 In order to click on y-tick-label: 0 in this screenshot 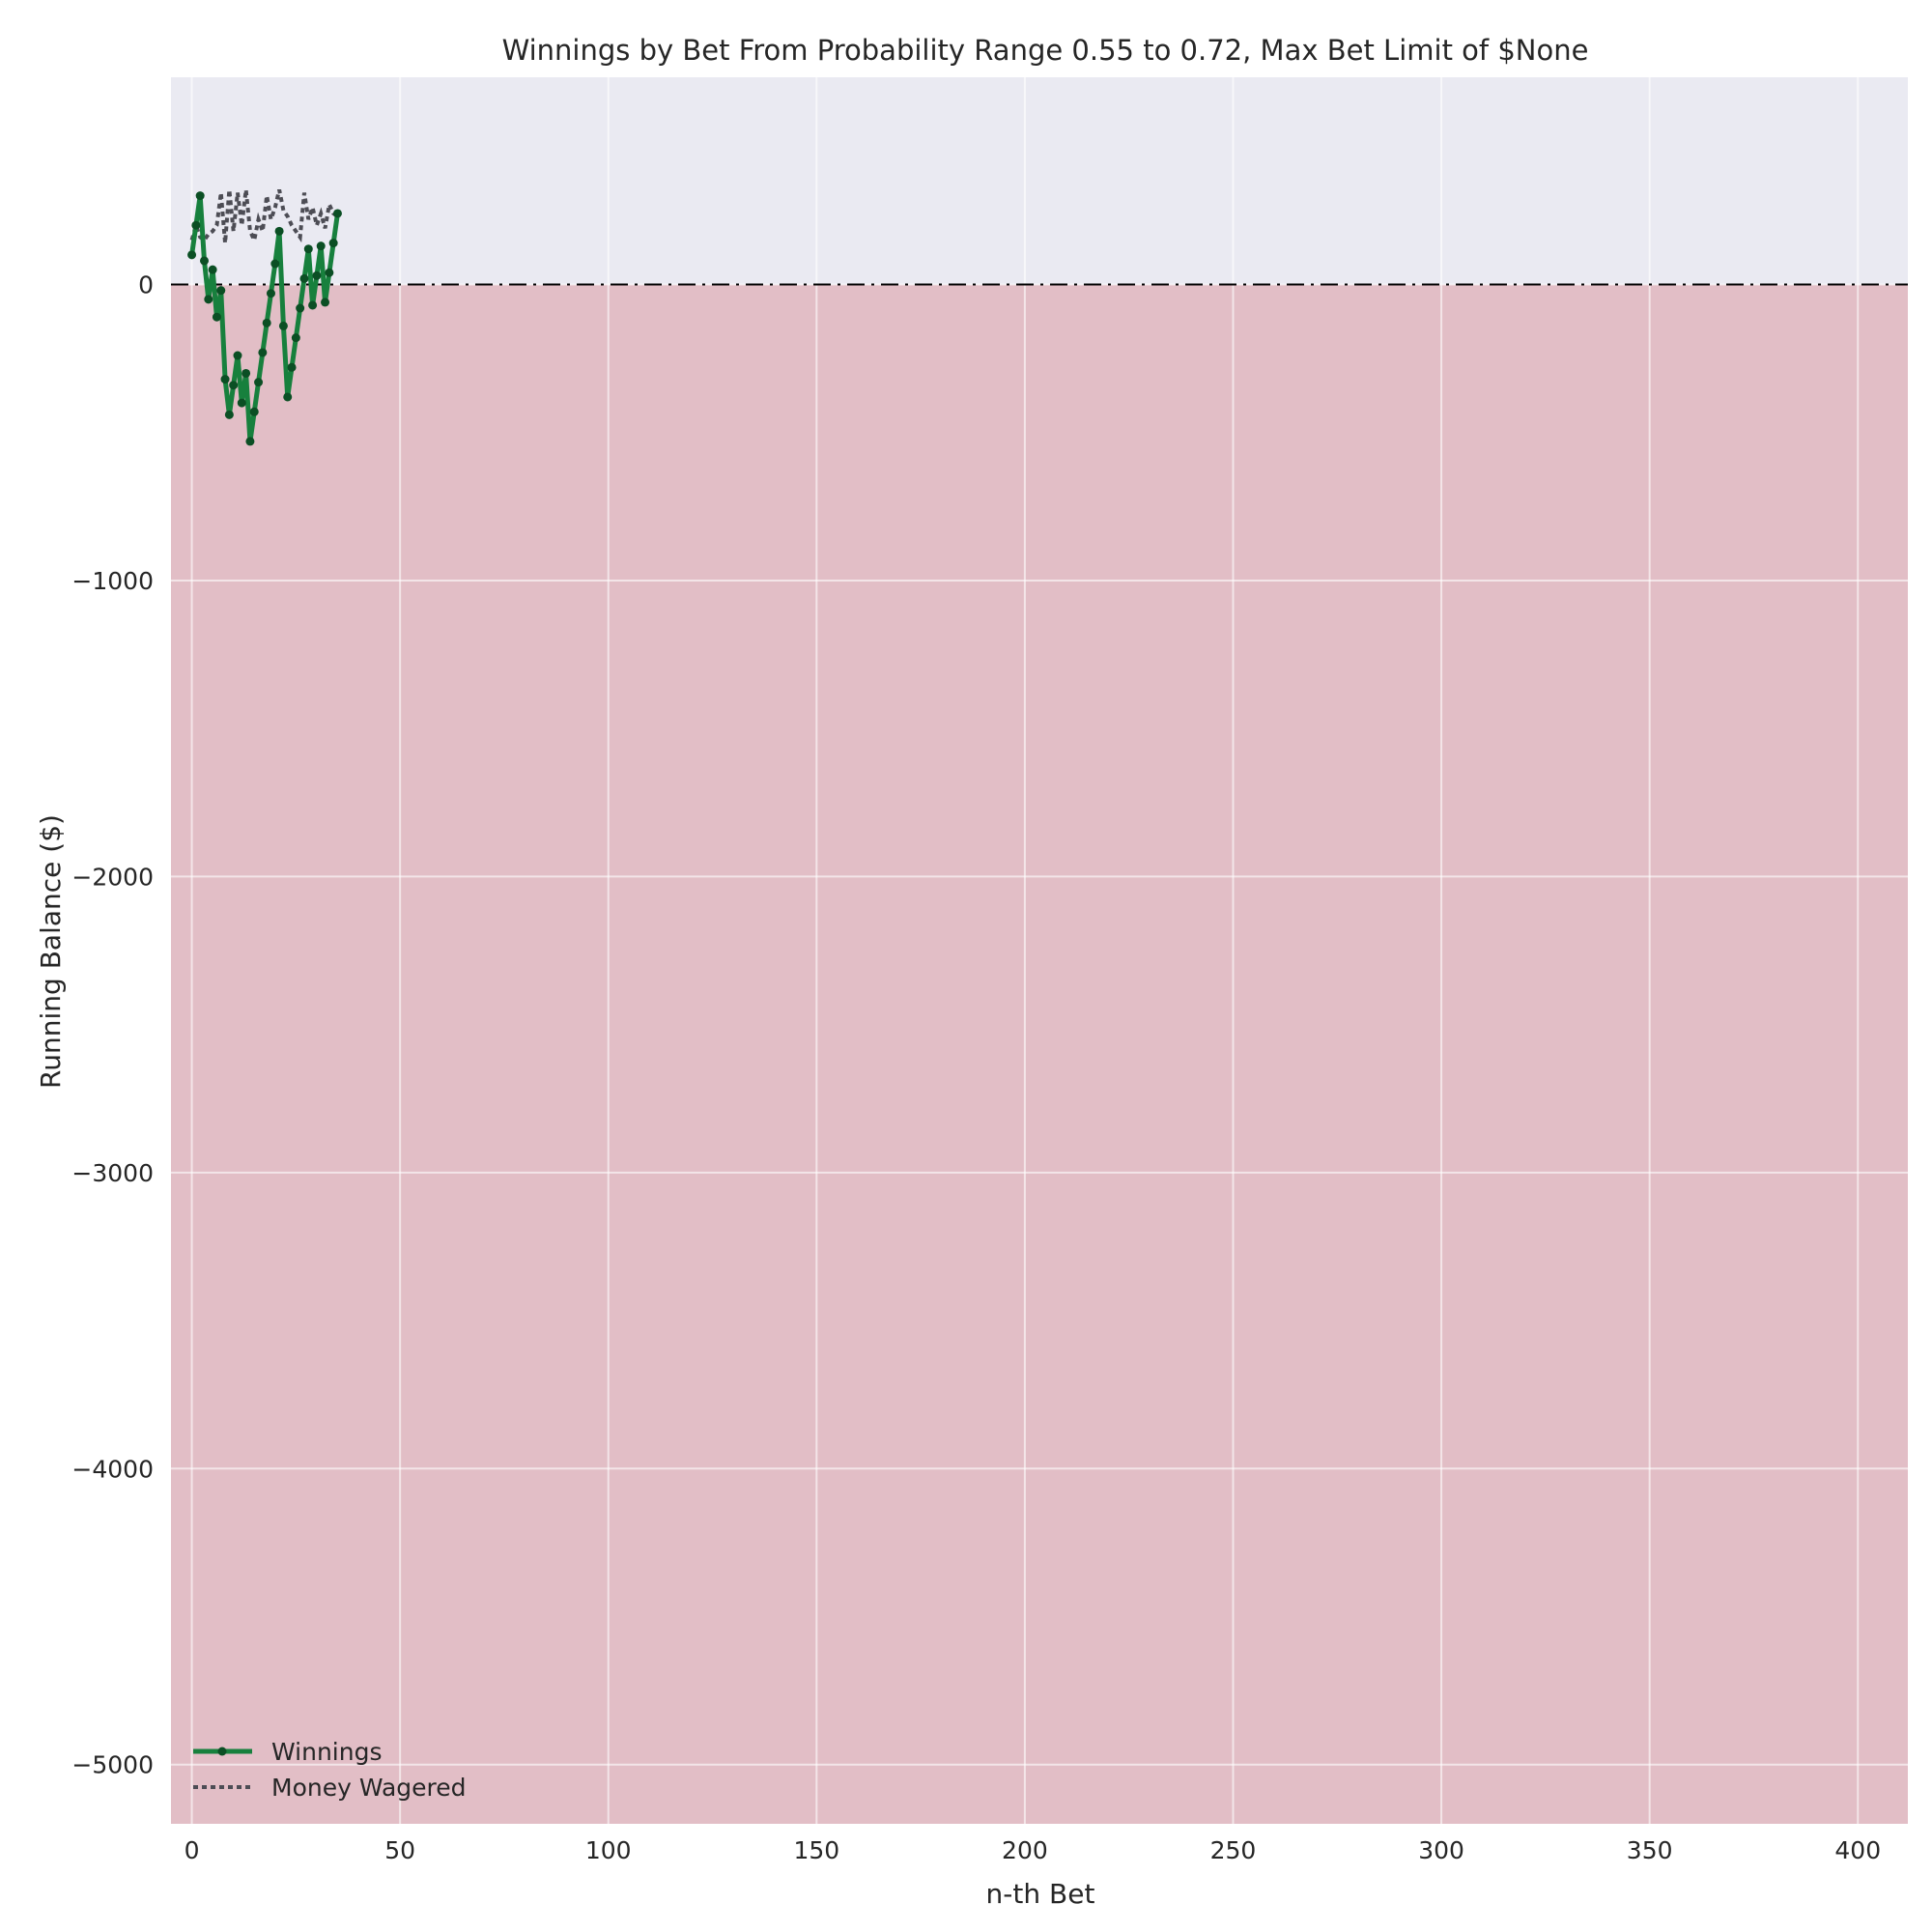, I will do `click(146, 285)`.